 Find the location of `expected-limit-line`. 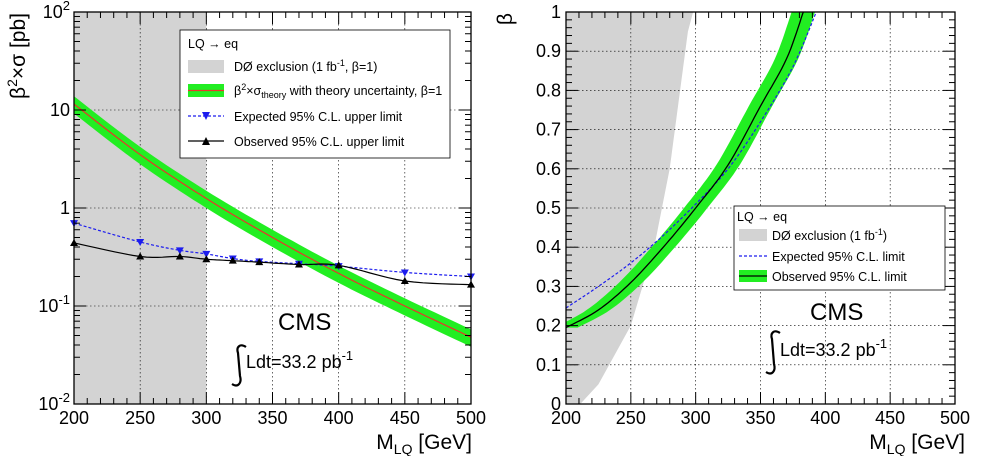

expected-limit-line is located at coordinates (272, 250).